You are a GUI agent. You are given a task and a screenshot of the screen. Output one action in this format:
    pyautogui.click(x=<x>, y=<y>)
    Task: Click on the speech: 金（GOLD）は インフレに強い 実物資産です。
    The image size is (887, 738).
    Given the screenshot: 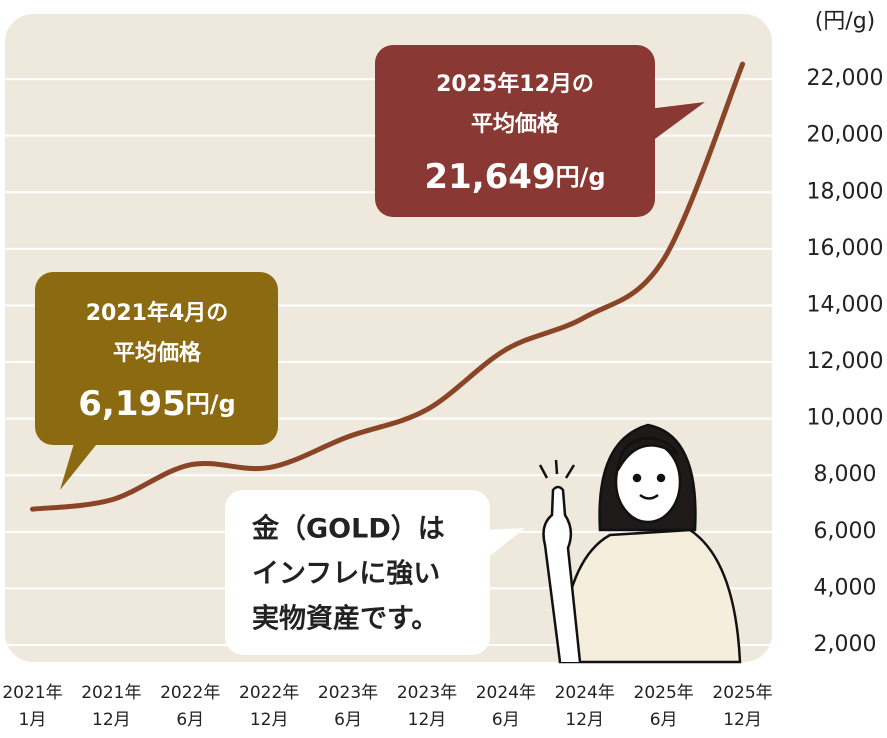 What is the action you would take?
    pyautogui.click(x=375, y=572)
    